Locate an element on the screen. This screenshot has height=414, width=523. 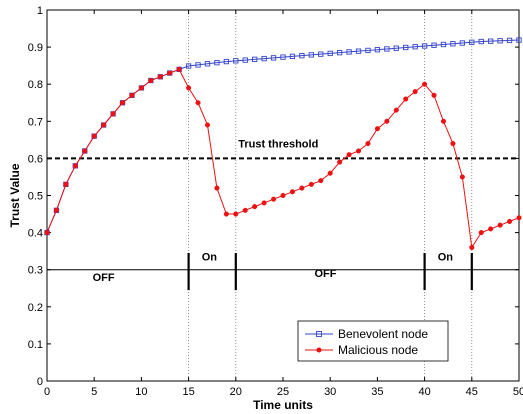
legend-label: Malicious node is located at coordinates (378, 350).